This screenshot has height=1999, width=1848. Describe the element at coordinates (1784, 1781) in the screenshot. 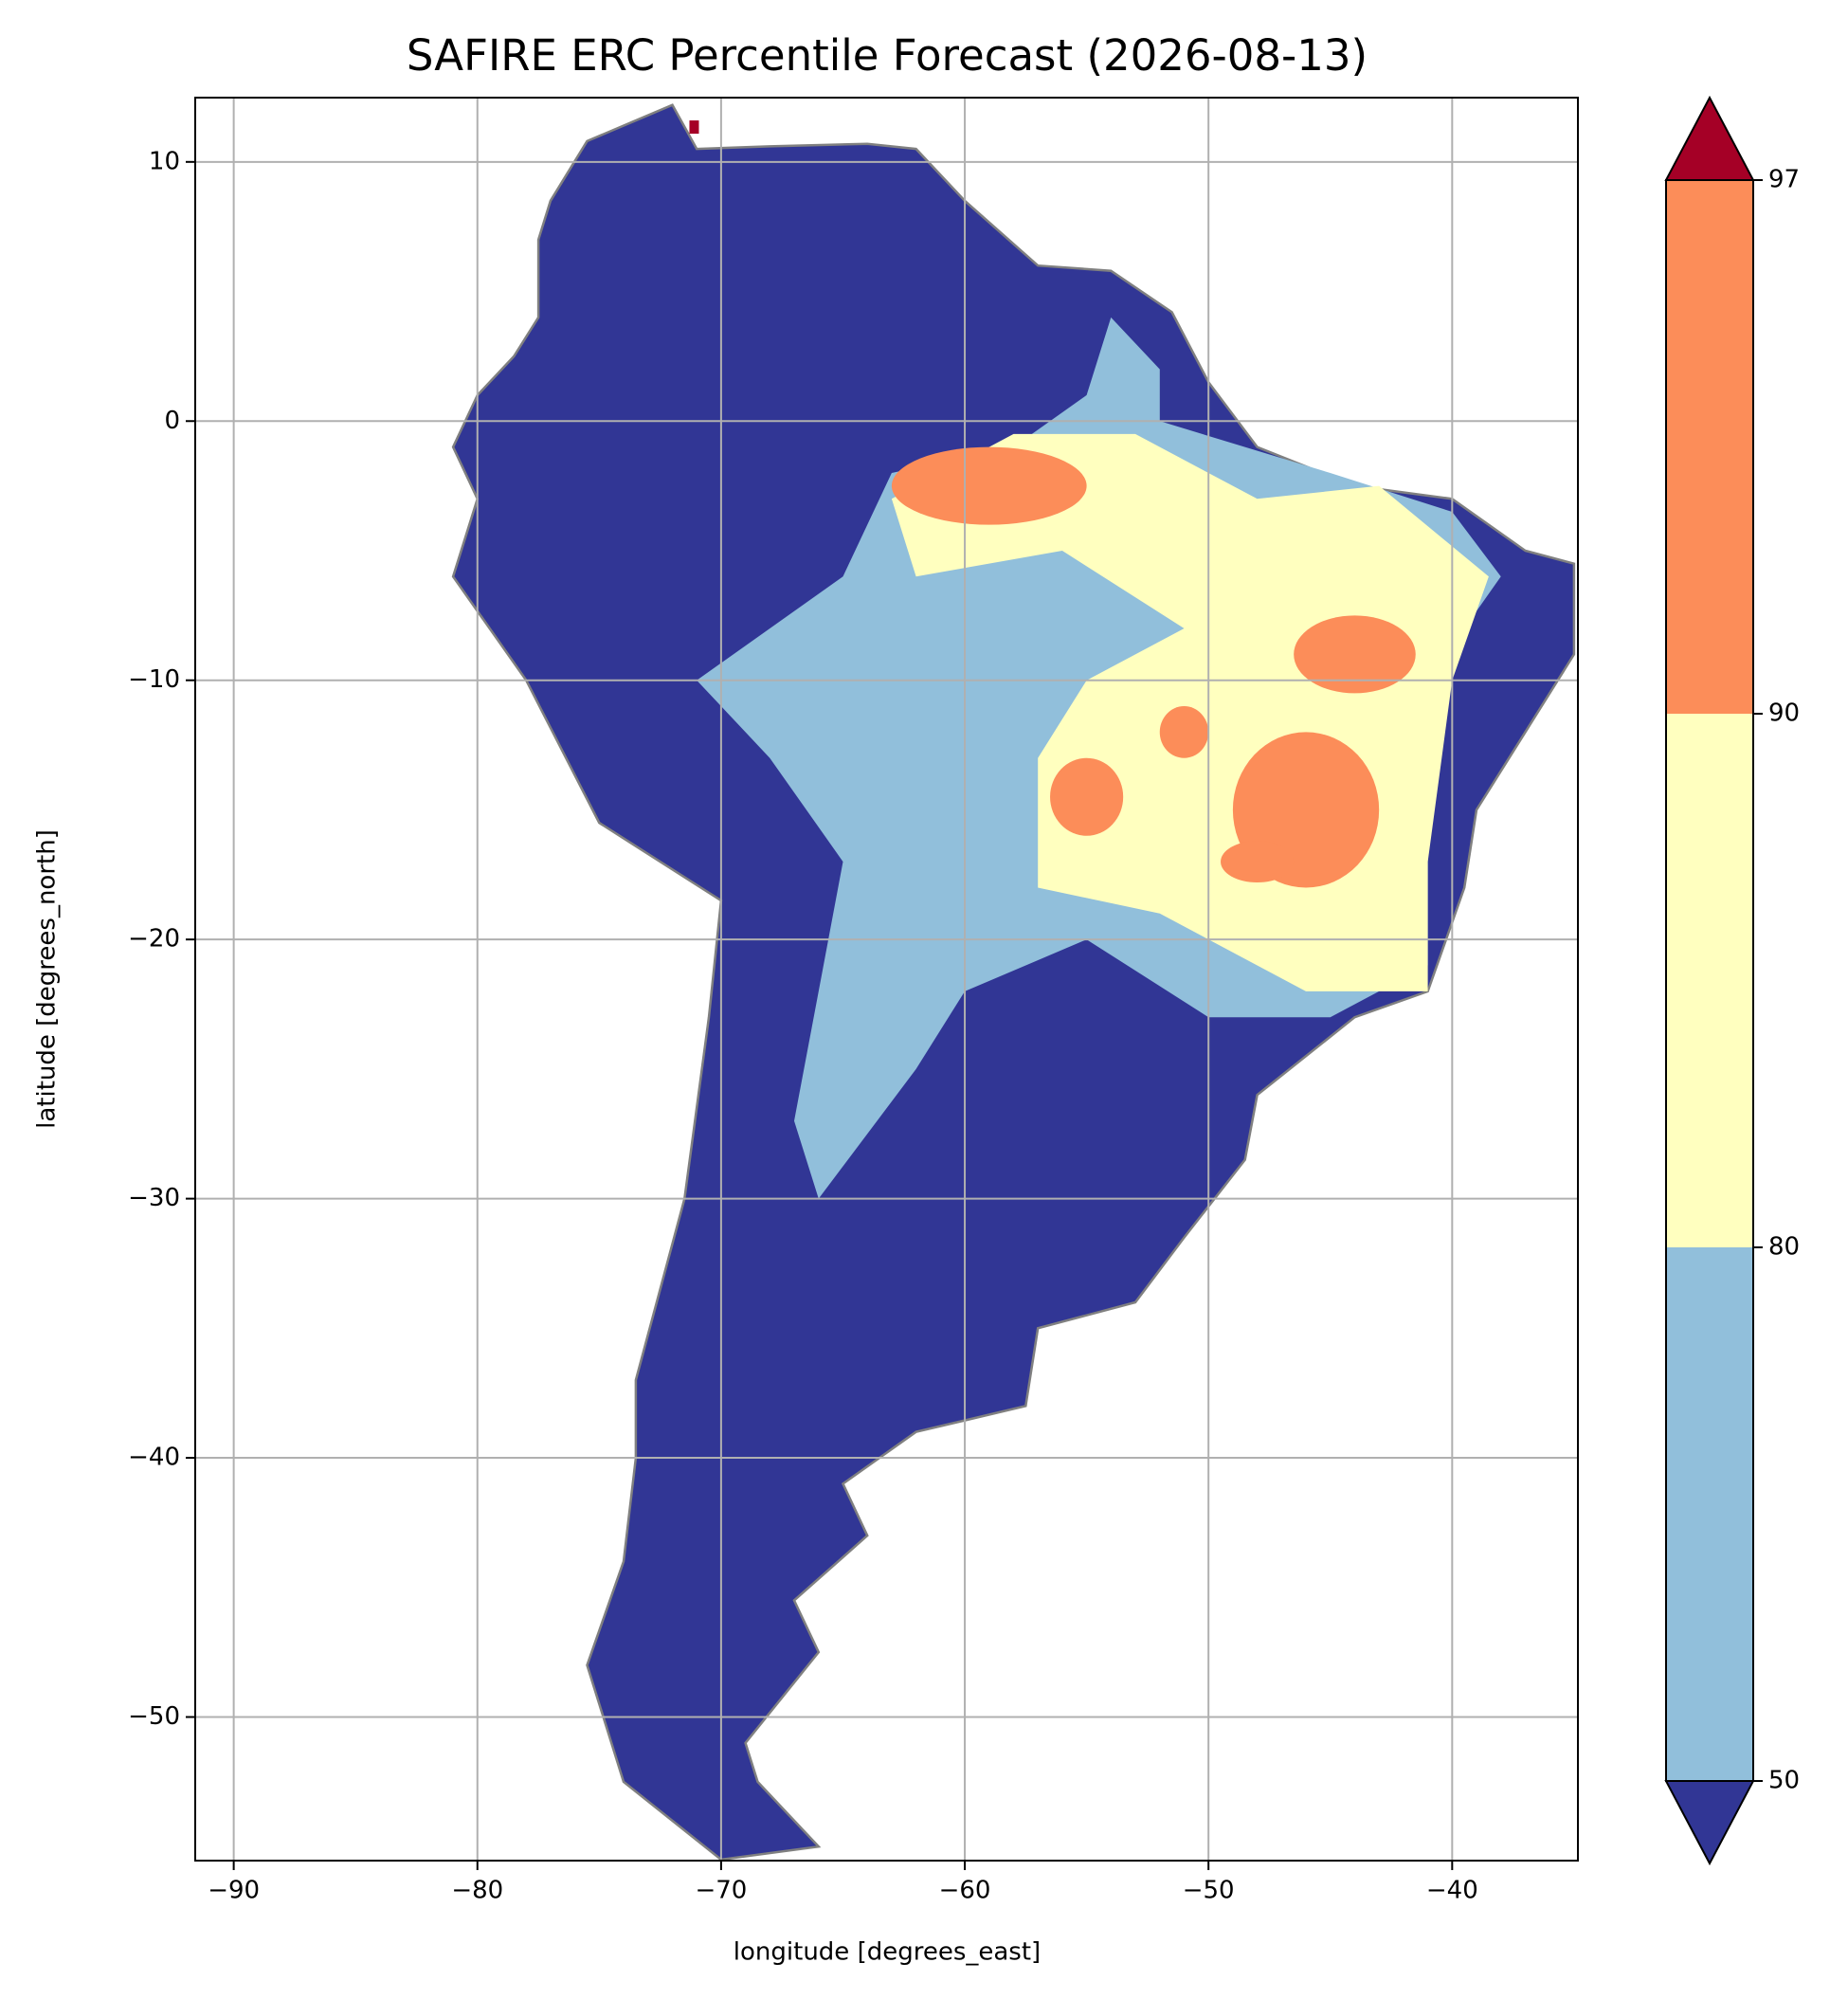

I see `colorbar-tick-label: 50` at that location.